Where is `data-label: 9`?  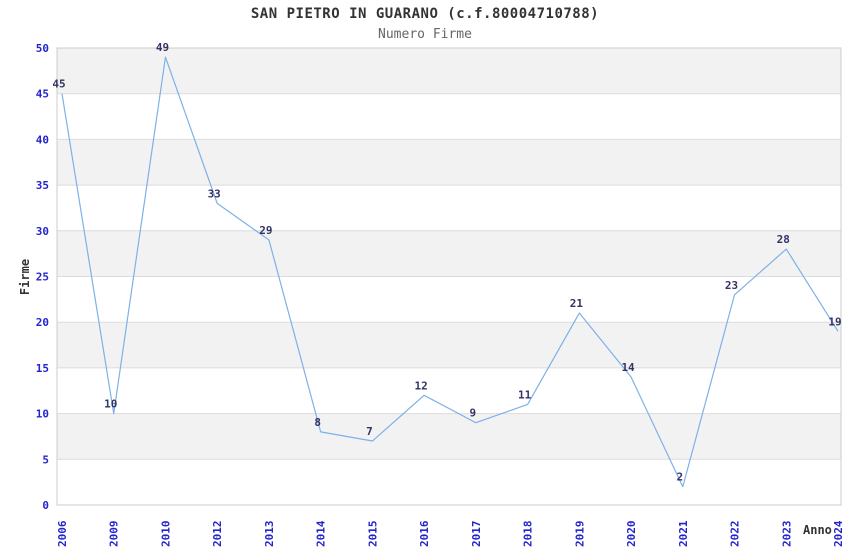
data-label: 9 is located at coordinates (473, 413).